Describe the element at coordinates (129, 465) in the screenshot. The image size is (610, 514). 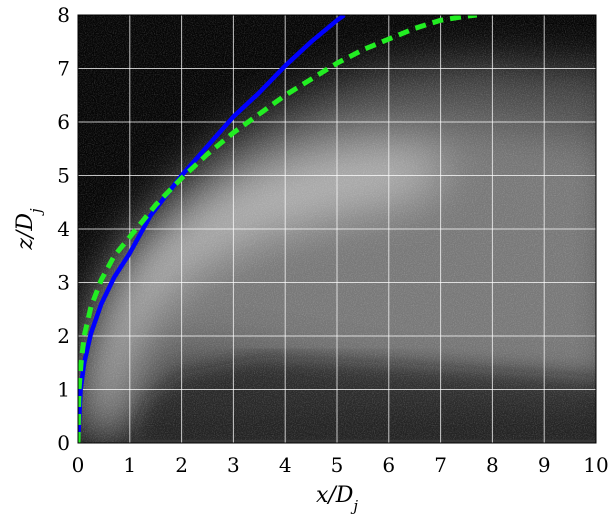
I see `x-tick-label: 1` at that location.